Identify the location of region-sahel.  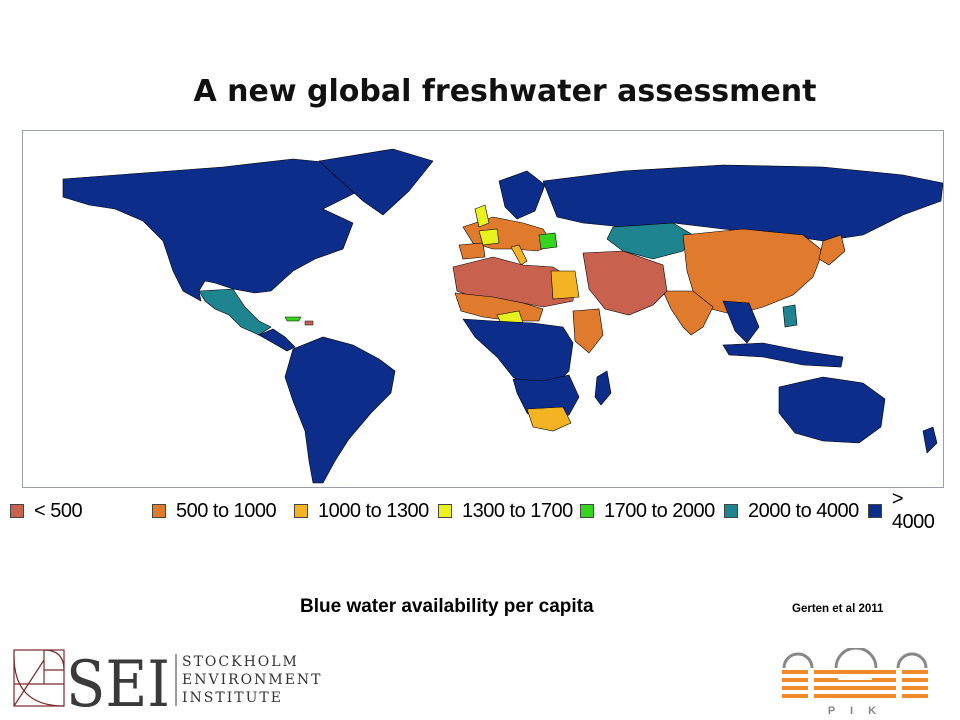
(499, 307).